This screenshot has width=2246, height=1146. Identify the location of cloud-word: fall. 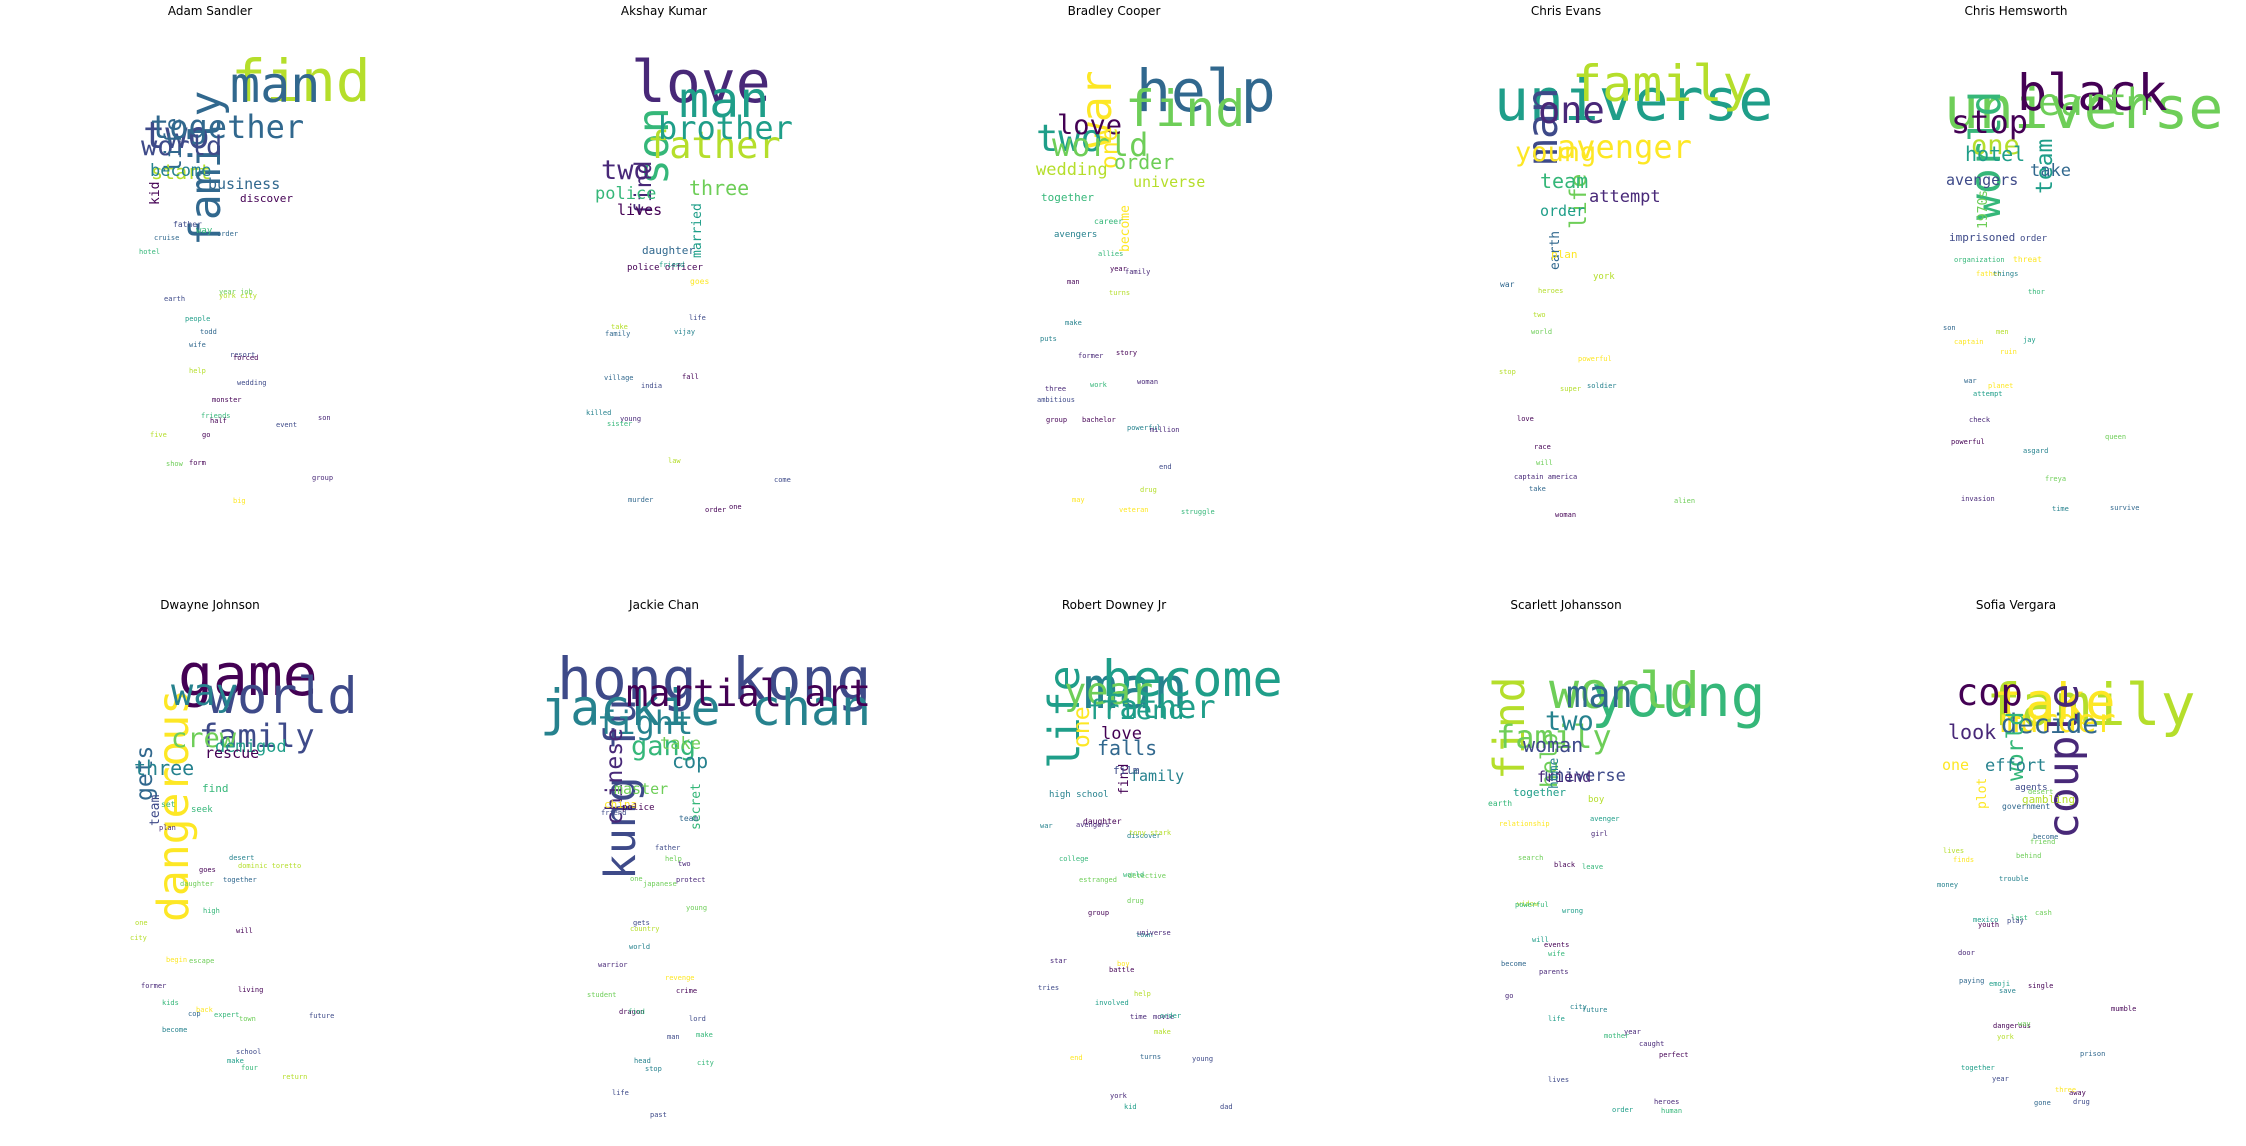
(690, 377).